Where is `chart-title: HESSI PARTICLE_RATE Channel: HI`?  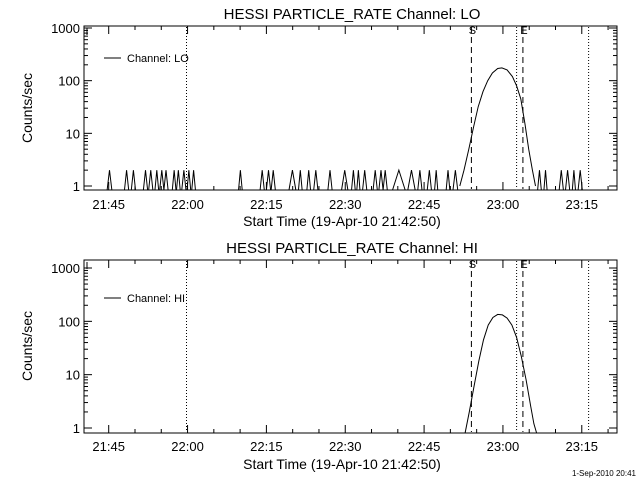
chart-title: HESSI PARTICLE_RATE Channel: HI is located at coordinates (352, 248).